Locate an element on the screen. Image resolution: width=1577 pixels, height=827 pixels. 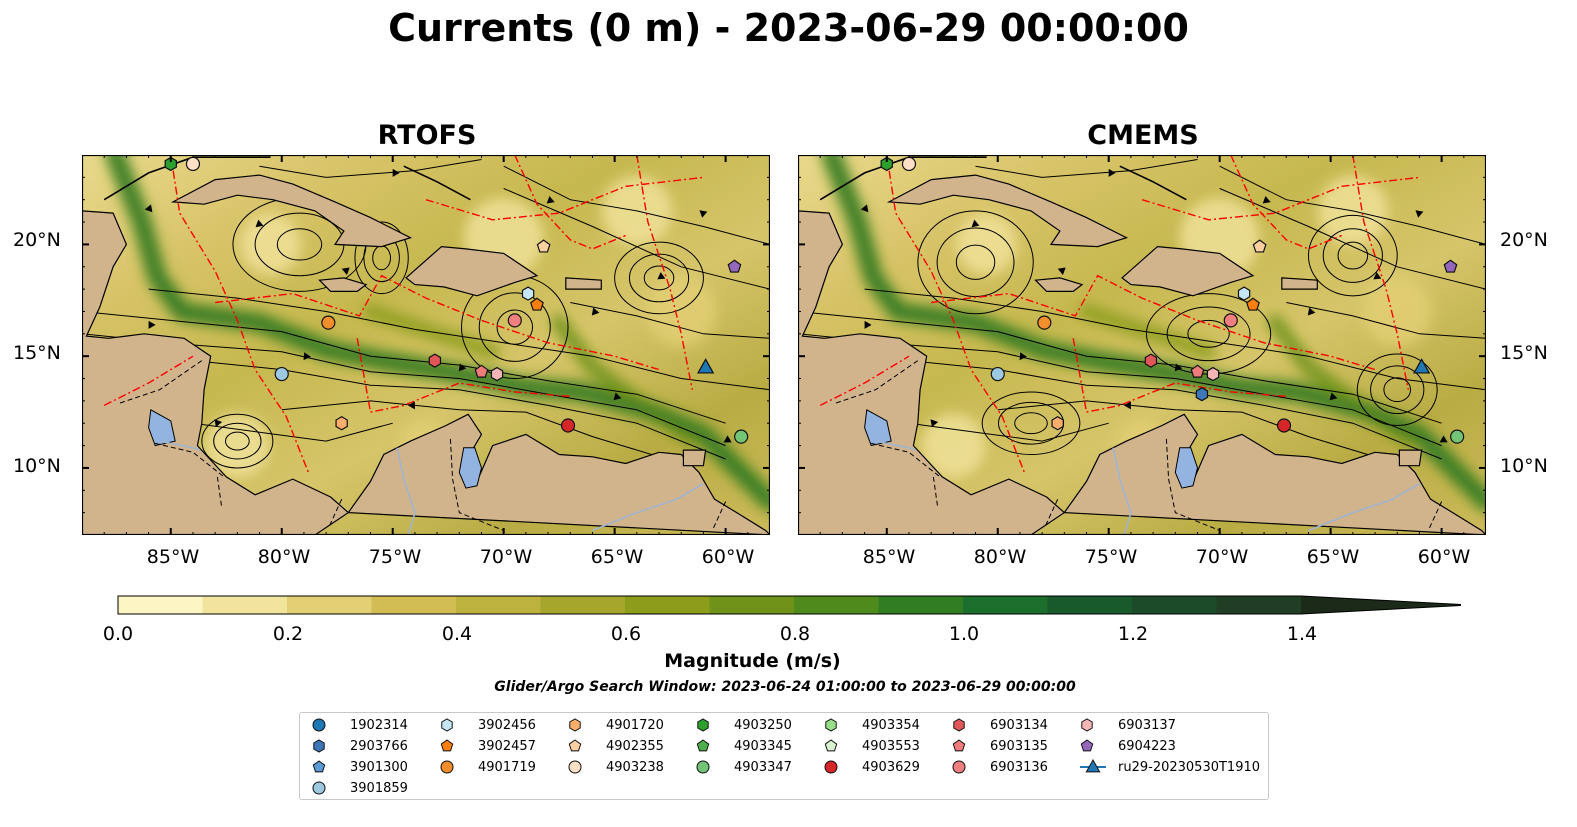
legend-label: 4903238 is located at coordinates (635, 767).